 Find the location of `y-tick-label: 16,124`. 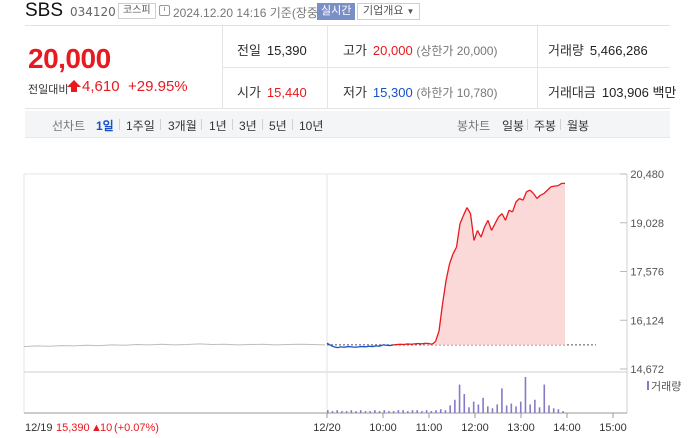

y-tick-label: 16,124 is located at coordinates (647, 321).